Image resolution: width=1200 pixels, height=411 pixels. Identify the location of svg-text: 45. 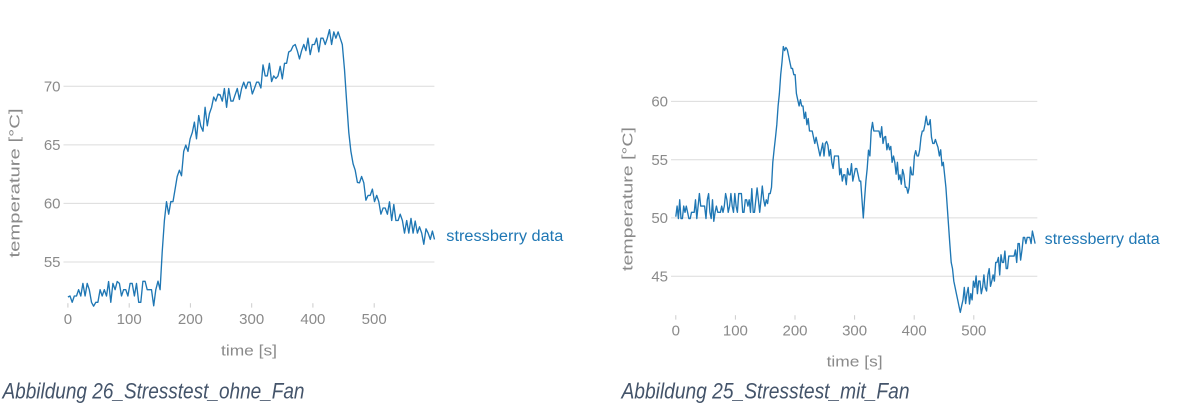
(659, 276).